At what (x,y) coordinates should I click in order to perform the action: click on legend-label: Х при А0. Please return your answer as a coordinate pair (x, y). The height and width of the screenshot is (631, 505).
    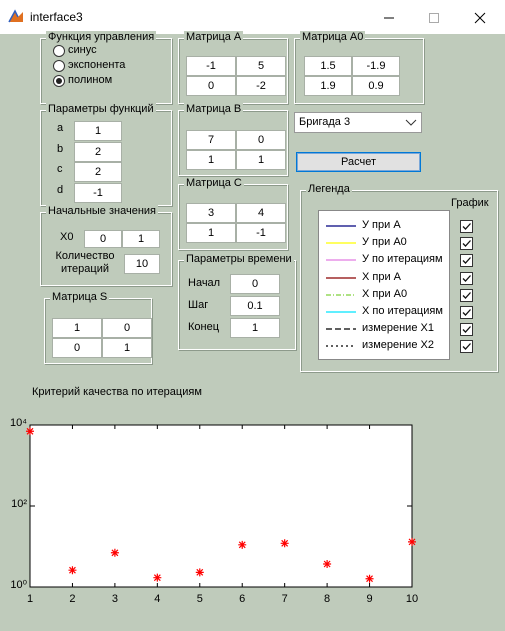
    Looking at the image, I should click on (385, 293).